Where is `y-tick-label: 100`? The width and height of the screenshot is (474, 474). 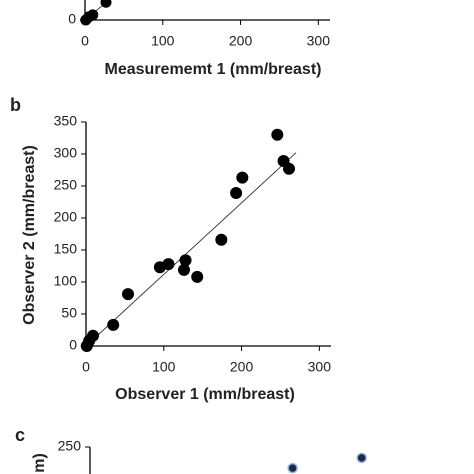 y-tick-label: 100 is located at coordinates (66, 281).